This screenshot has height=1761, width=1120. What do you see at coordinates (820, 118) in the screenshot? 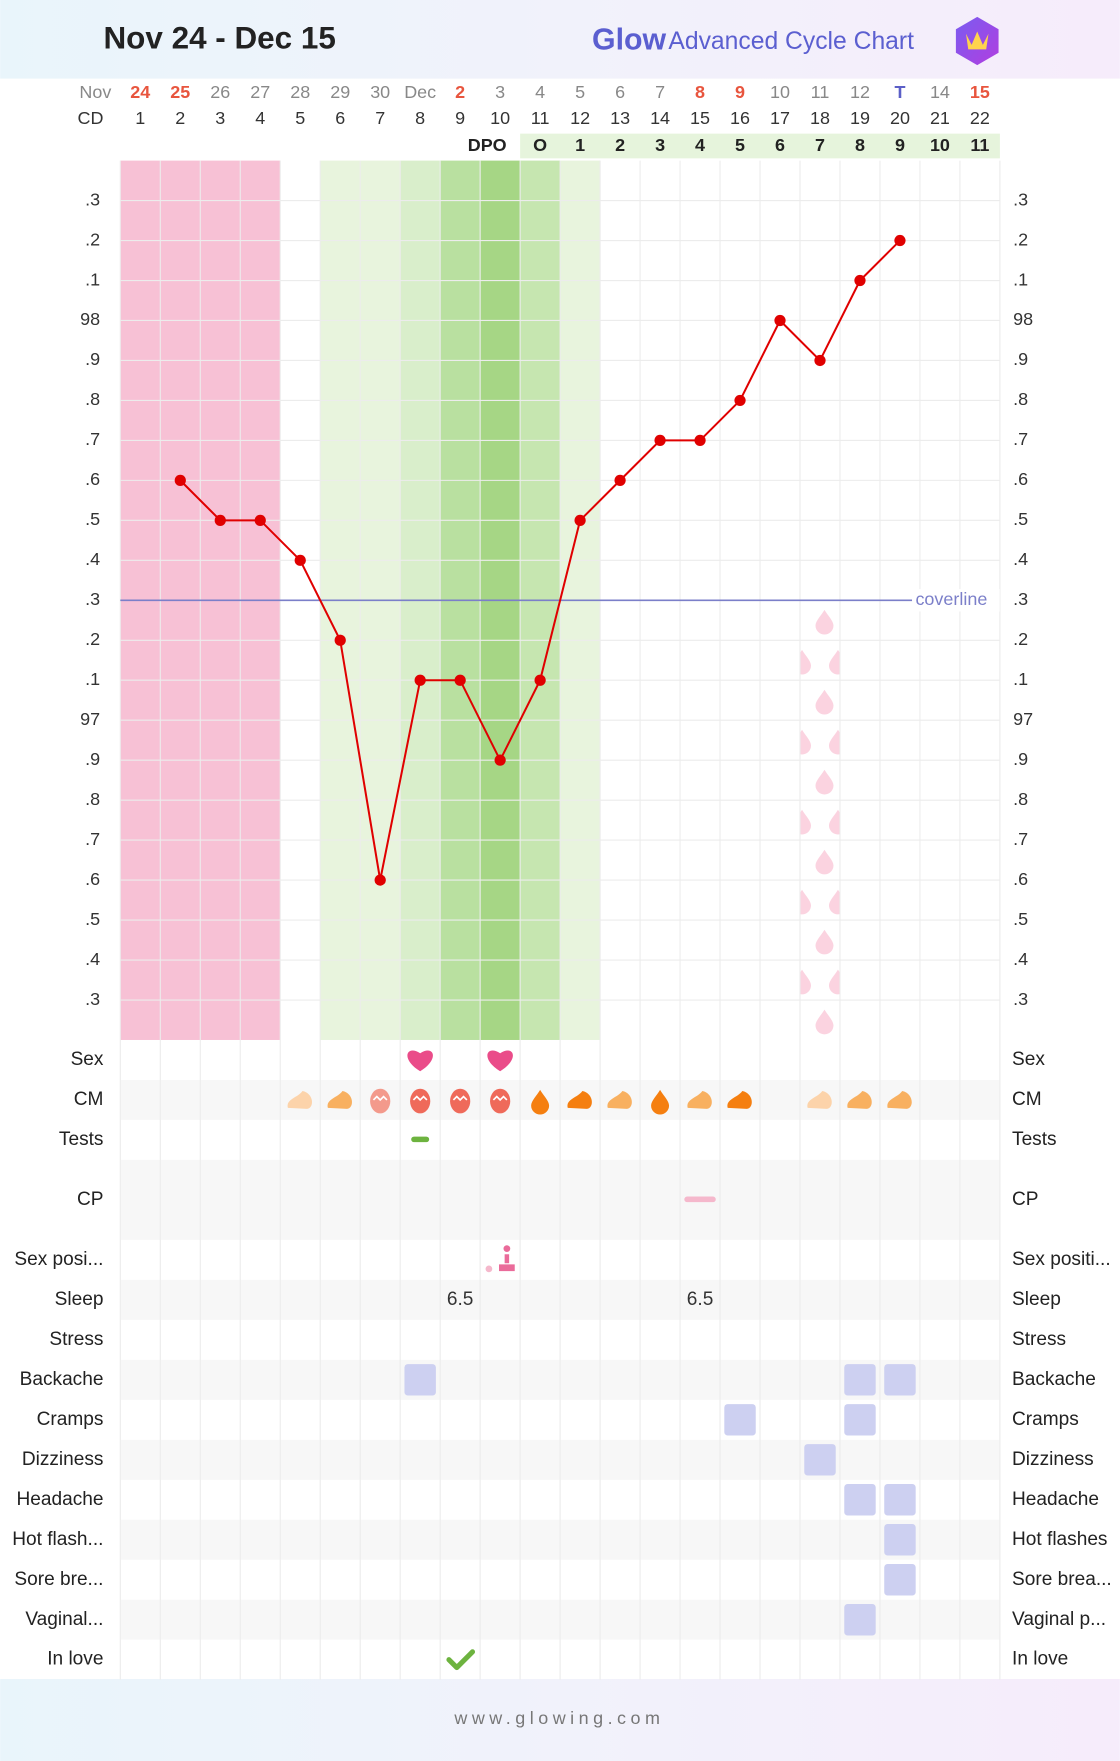
I see `cd-label: 18` at bounding box center [820, 118].